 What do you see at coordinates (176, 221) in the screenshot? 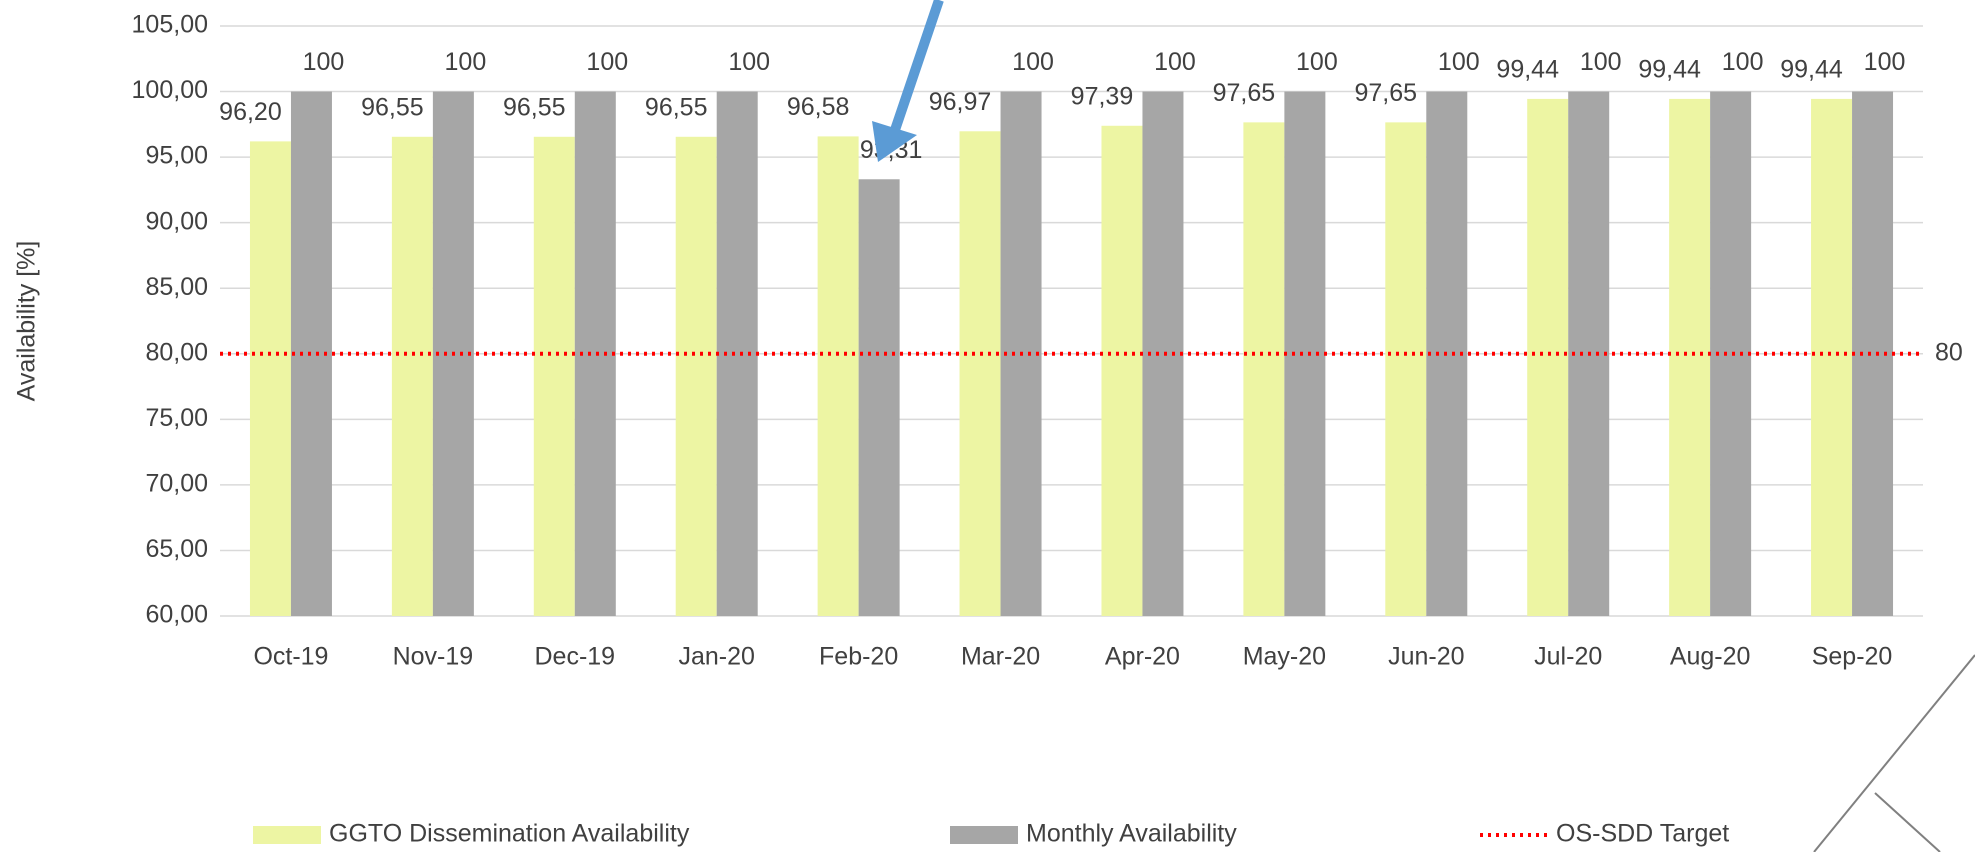
I see `y-tick-label: 90,00` at bounding box center [176, 221].